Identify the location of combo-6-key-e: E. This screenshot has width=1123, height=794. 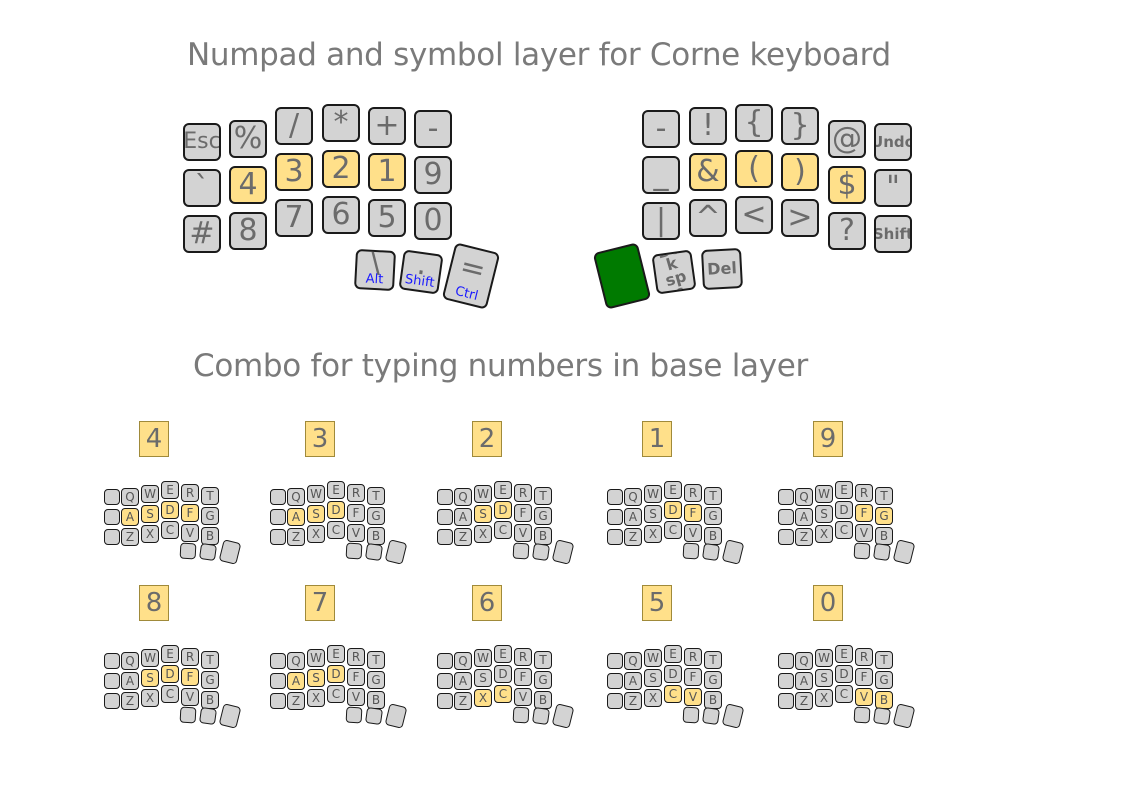
(503, 654).